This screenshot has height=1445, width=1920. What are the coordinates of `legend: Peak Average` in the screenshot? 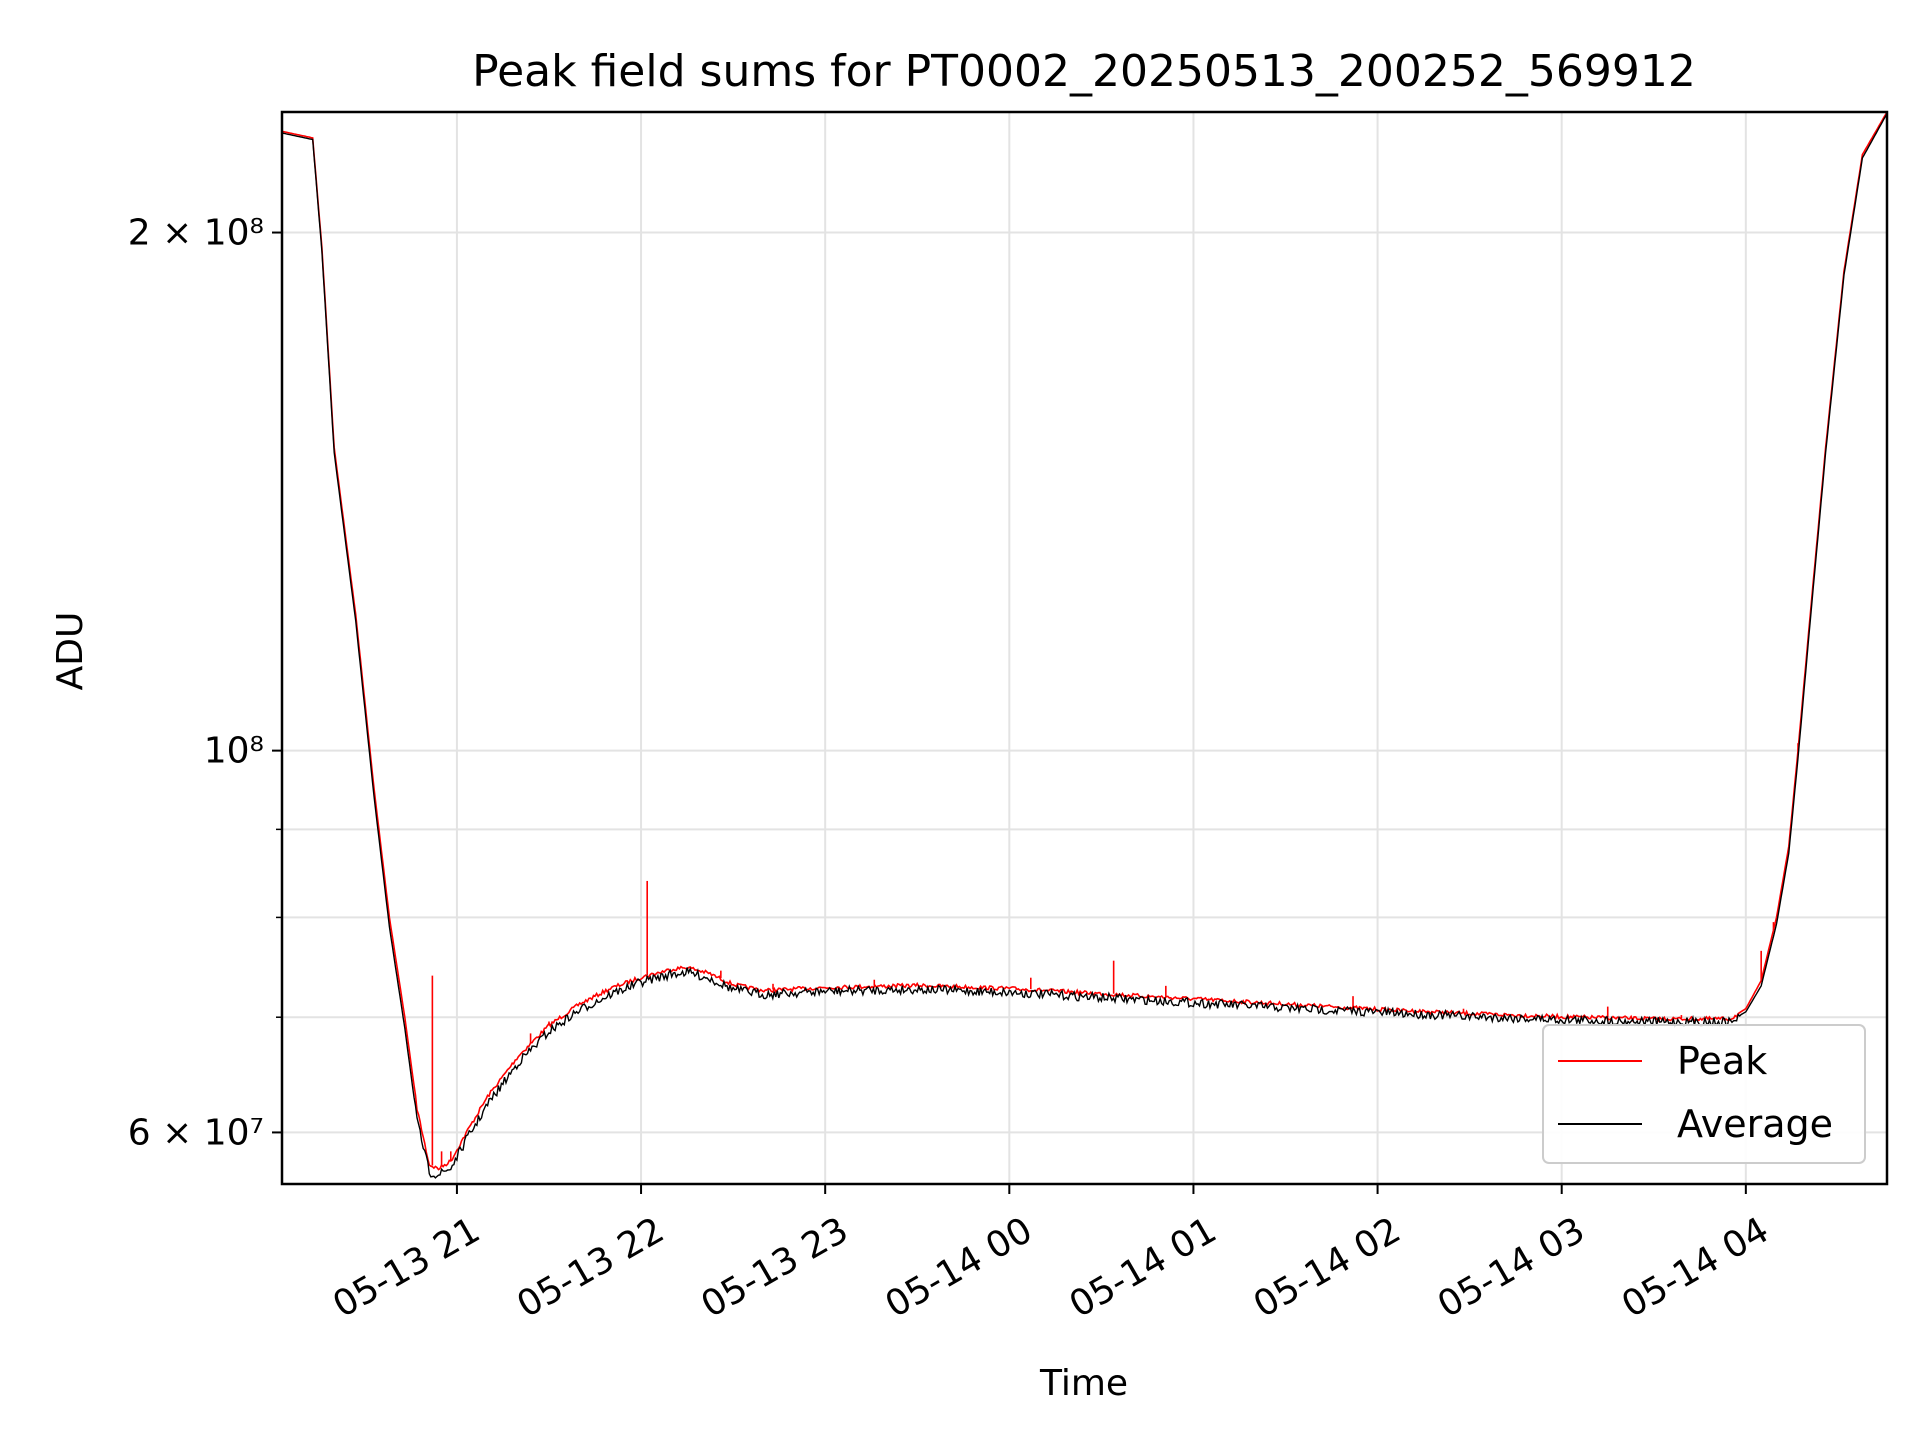 It's located at (1704, 1094).